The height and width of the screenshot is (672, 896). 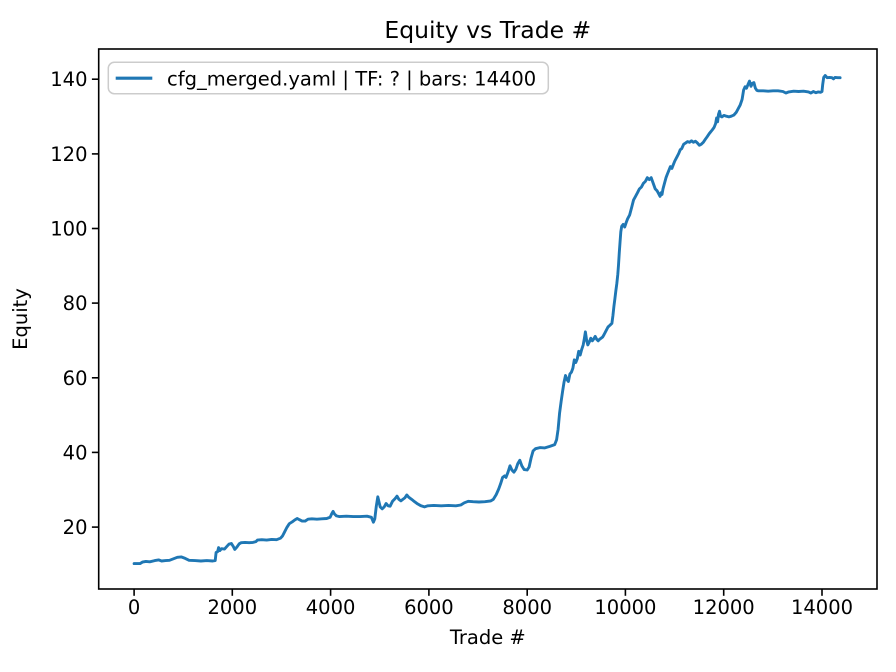 I want to click on x-tick-label: 8000, so click(x=527, y=607).